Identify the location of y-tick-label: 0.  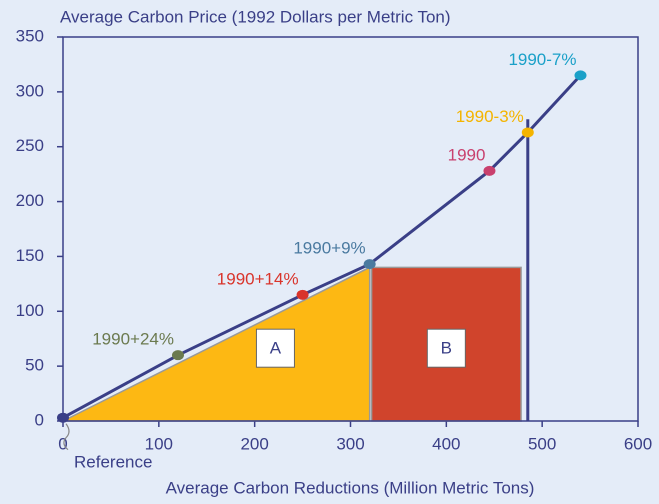
(39, 419).